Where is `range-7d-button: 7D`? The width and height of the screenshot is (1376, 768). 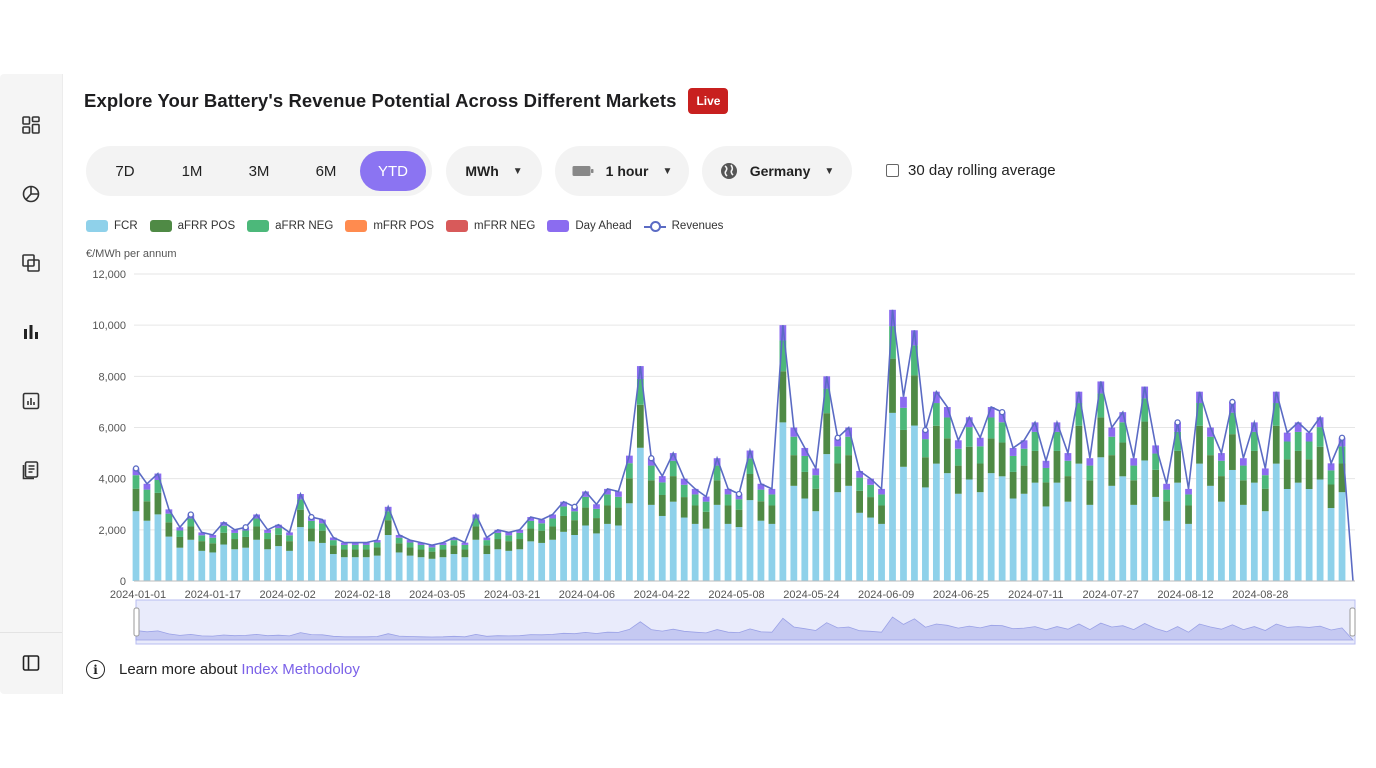
range-7d-button: 7D is located at coordinates (125, 171).